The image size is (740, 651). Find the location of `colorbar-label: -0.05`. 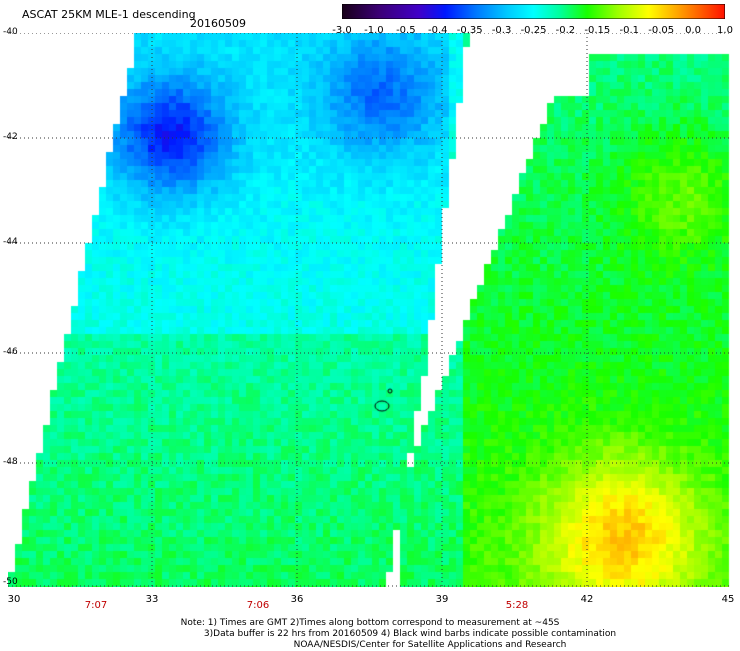

colorbar-label: -0.05 is located at coordinates (661, 30).